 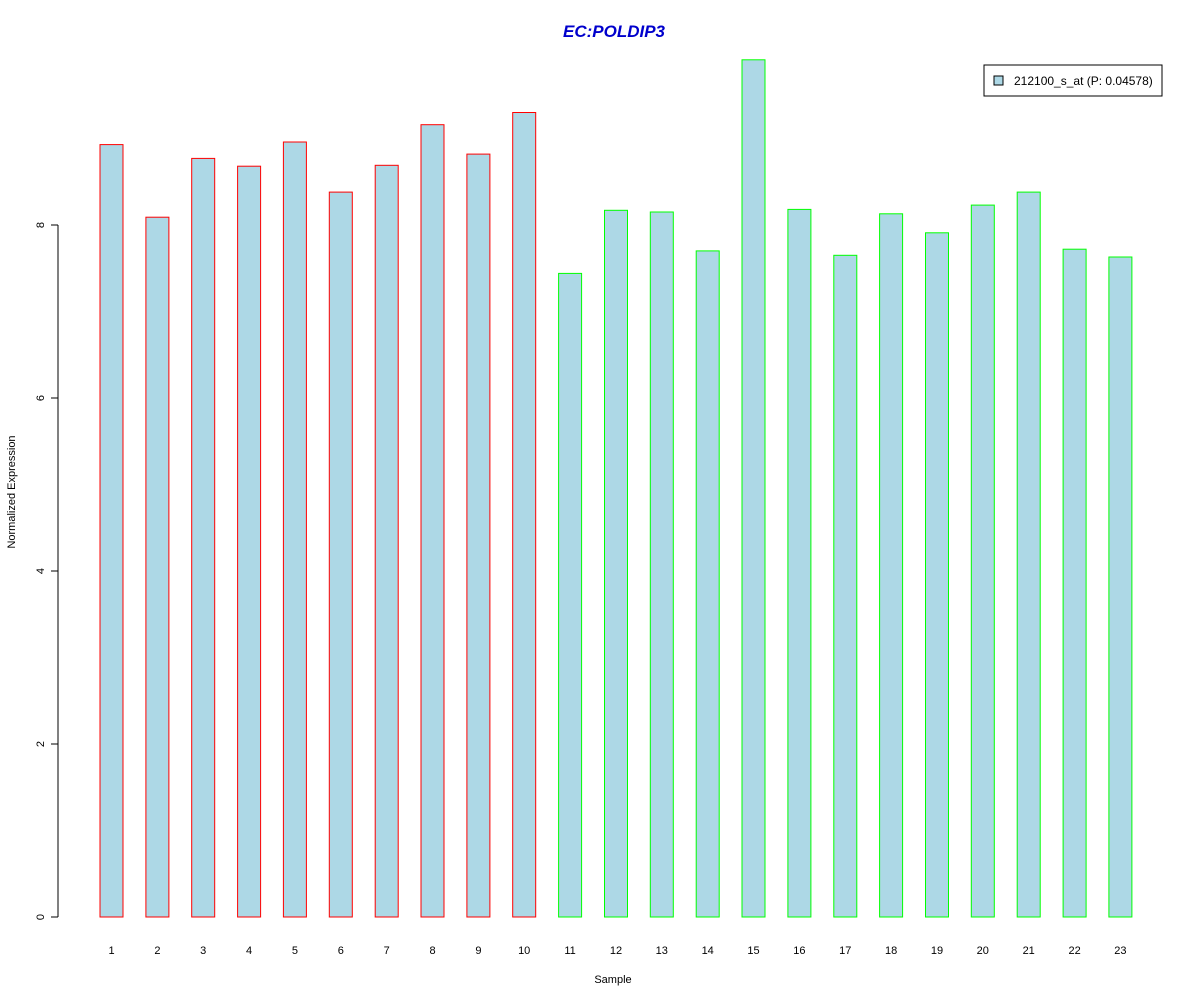 What do you see at coordinates (524, 951) in the screenshot?
I see `x-tick-label: 10` at bounding box center [524, 951].